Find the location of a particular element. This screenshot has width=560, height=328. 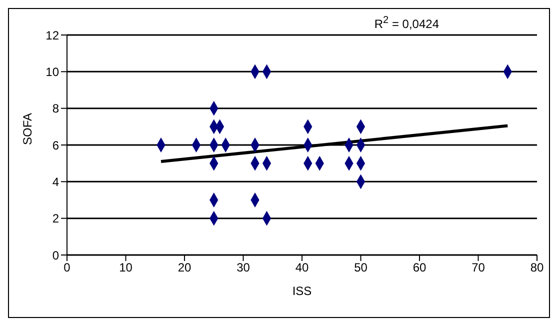

x-tick-label: 80 is located at coordinates (537, 267).